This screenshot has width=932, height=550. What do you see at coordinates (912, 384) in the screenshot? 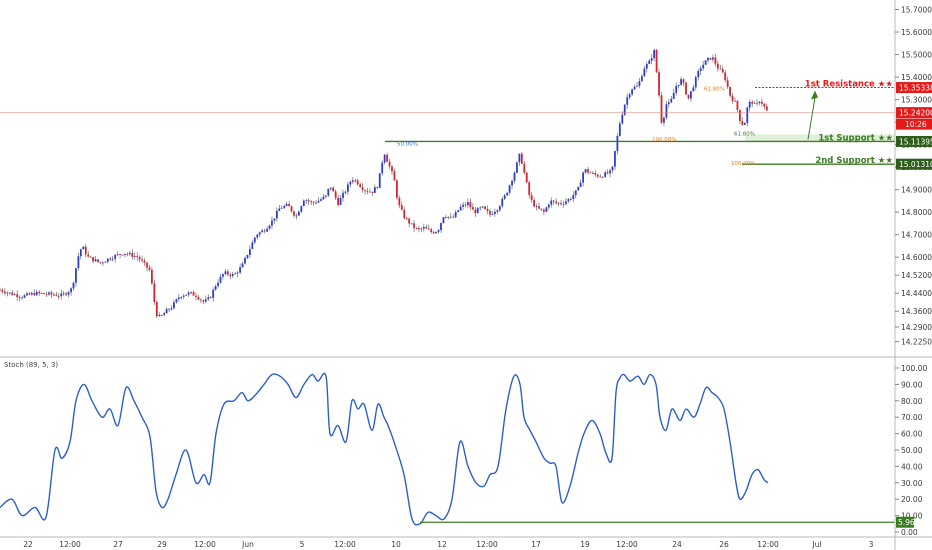
I see `osc-tick-label: 90.00` at bounding box center [912, 384].